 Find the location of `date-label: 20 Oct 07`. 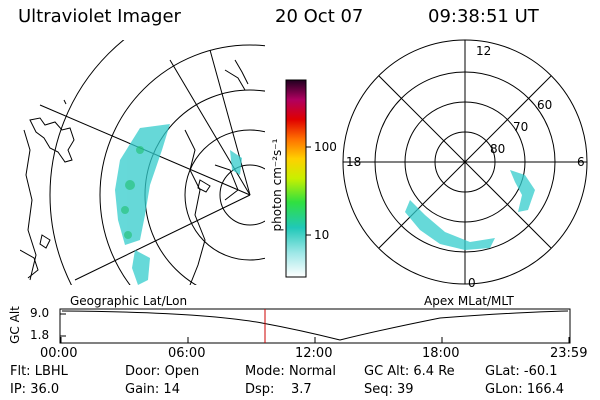

date-label: 20 Oct 07 is located at coordinates (319, 16).